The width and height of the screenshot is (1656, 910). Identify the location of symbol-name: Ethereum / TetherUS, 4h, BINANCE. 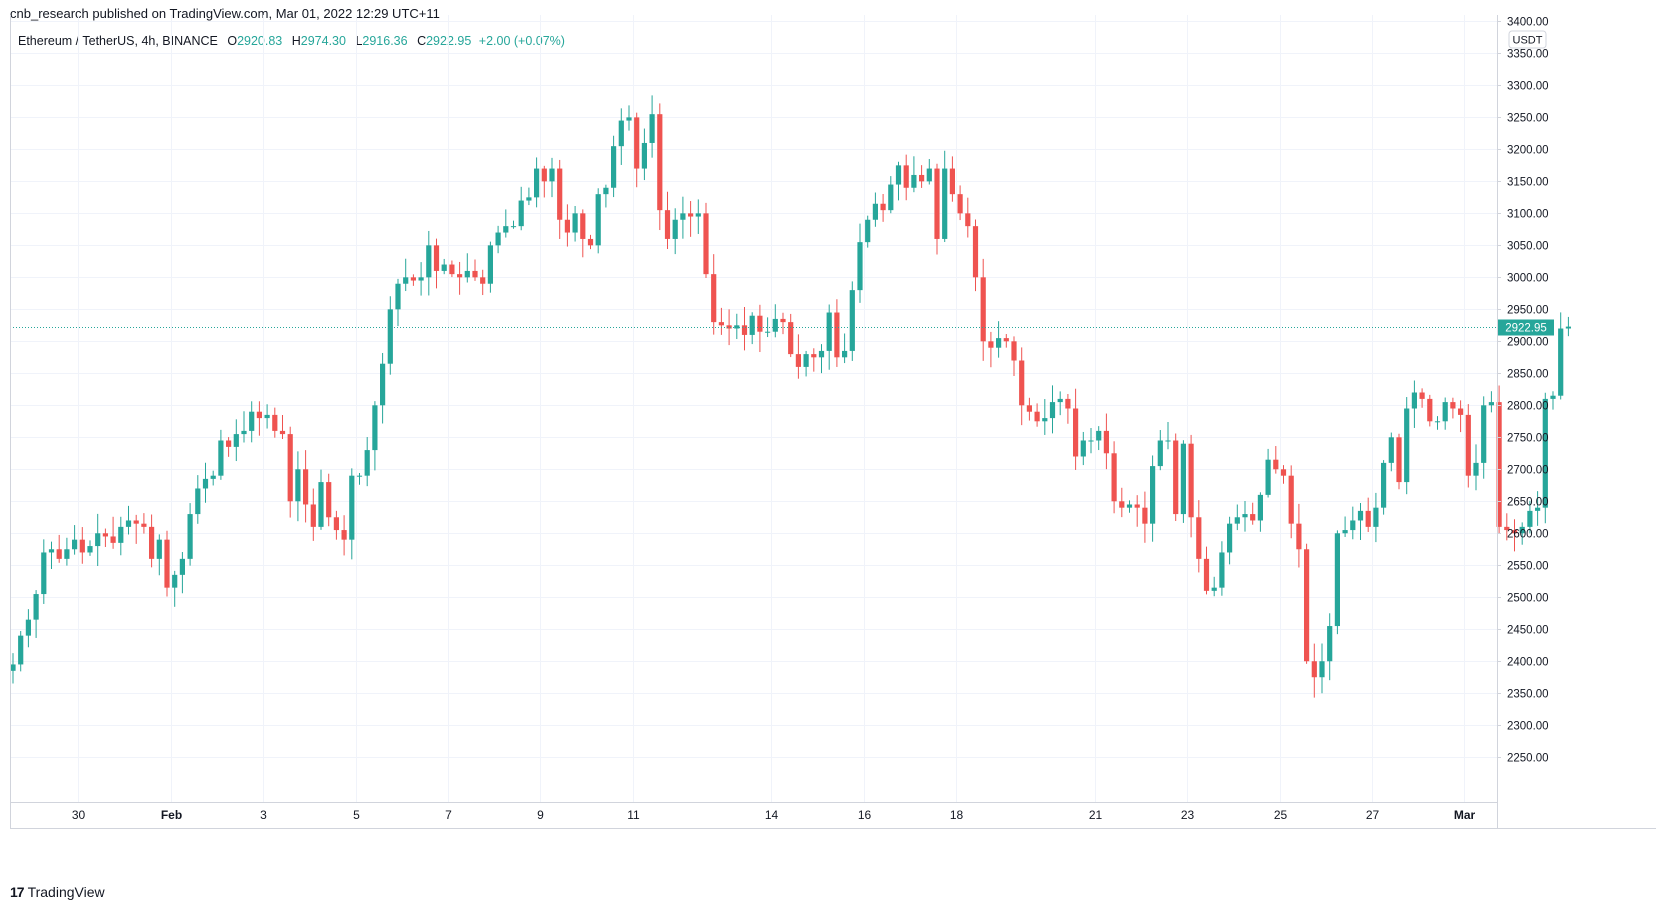
(118, 41).